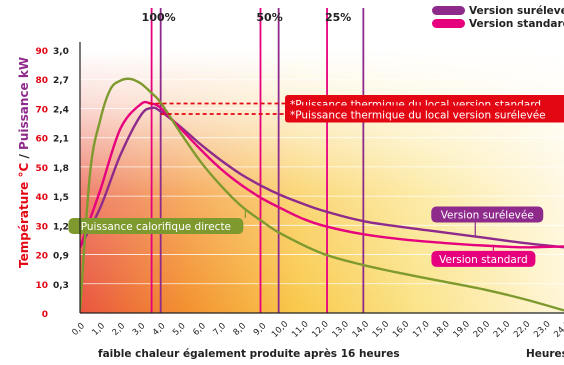 Image resolution: width=564 pixels, height=365 pixels. I want to click on x-tick-4: 4,0, so click(159, 329).